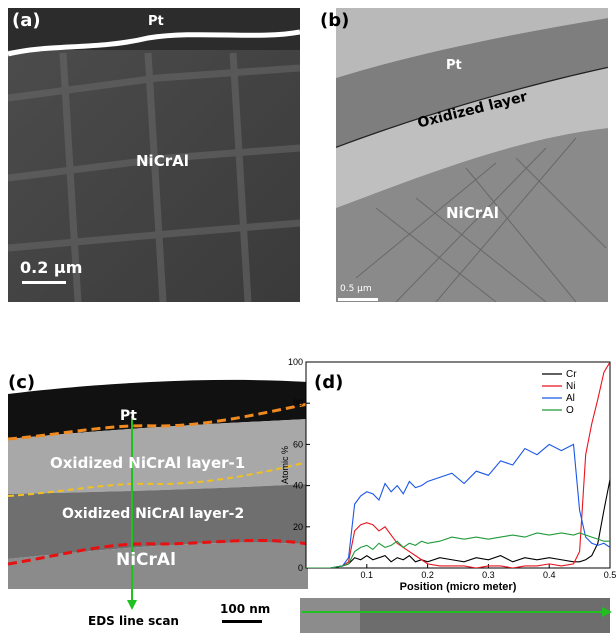 The width and height of the screenshot is (616, 633). I want to click on y-tick-label: 20, so click(298, 527).